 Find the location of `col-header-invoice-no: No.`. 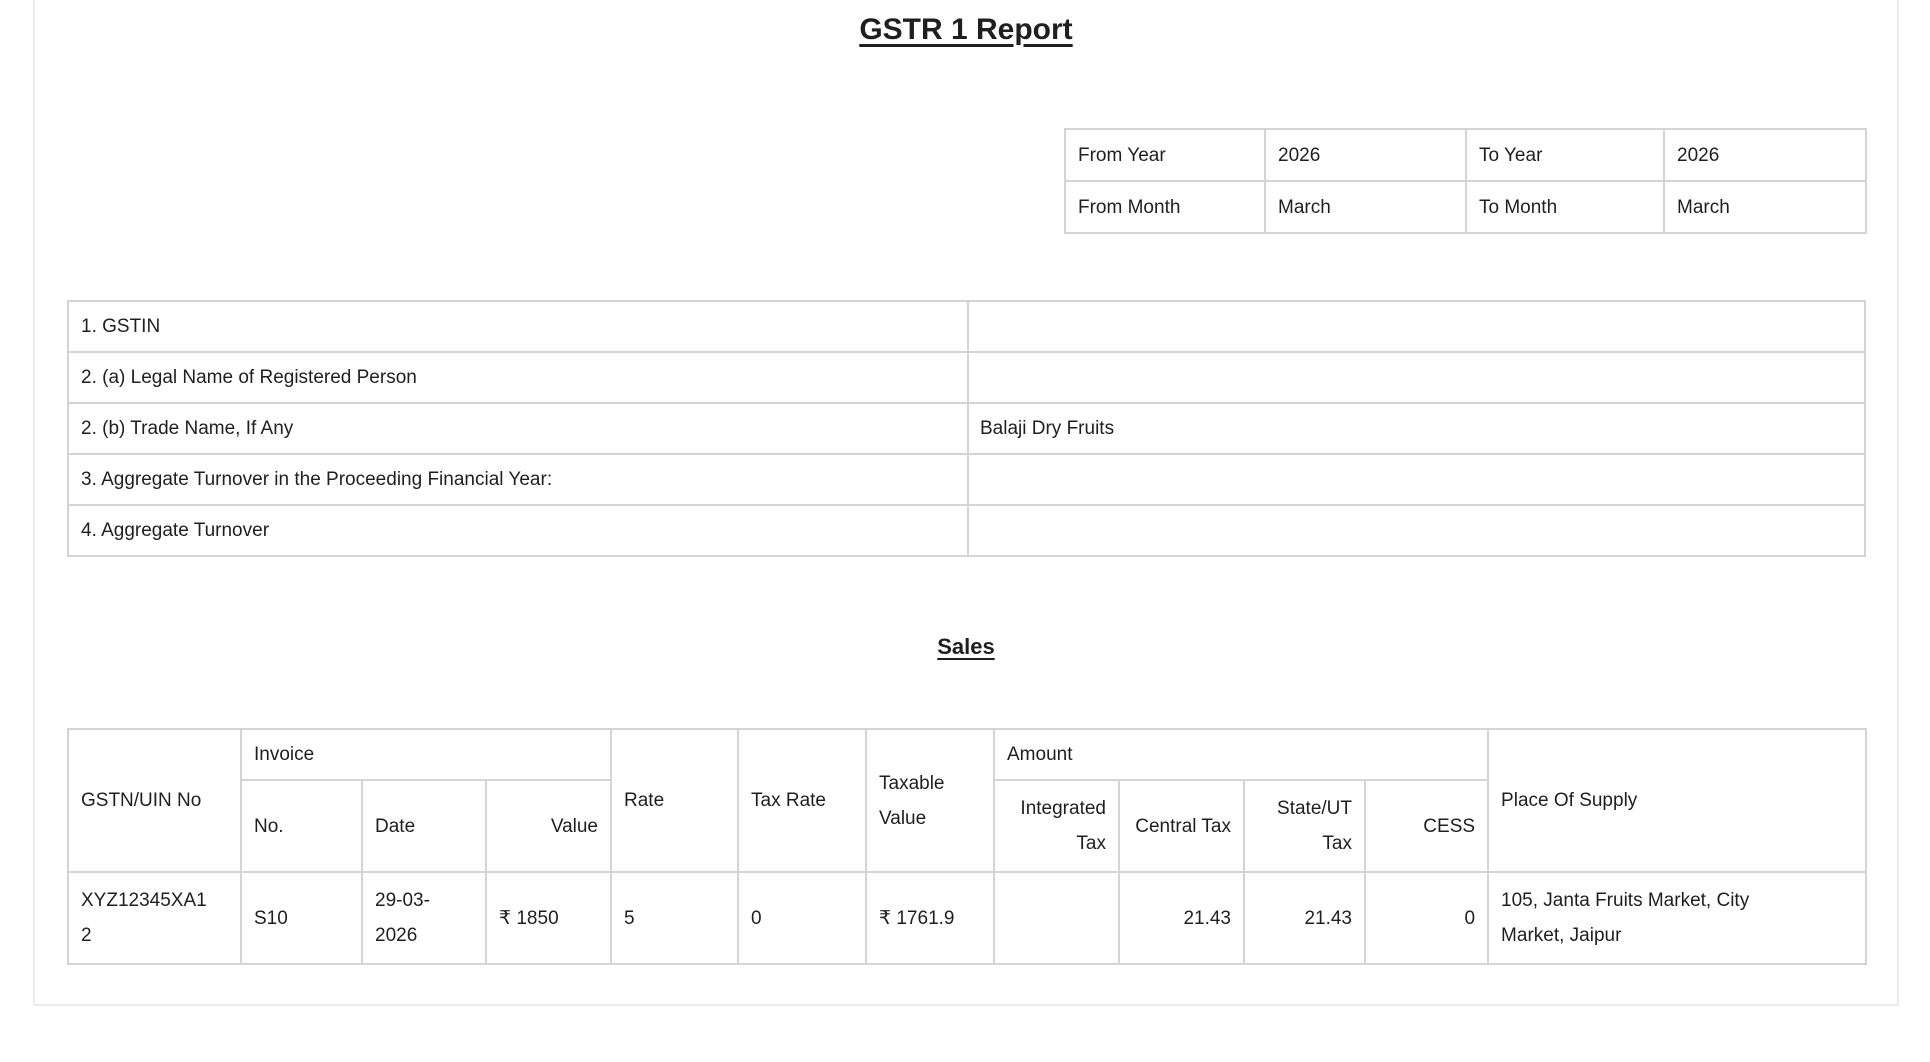

col-header-invoice-no: No. is located at coordinates (301, 826).